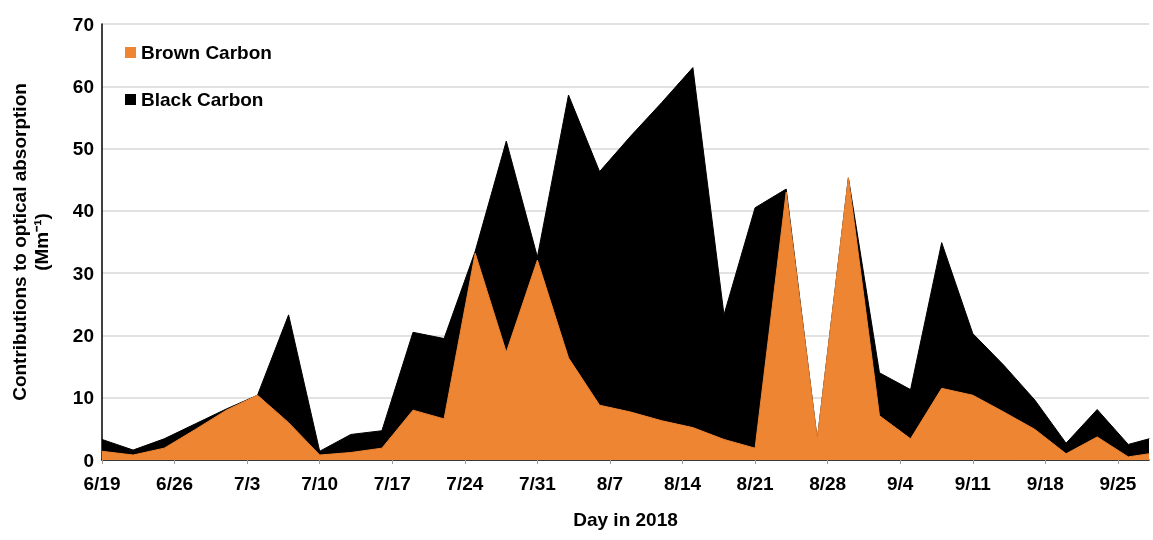  I want to click on y-tick-label: 40, so click(83, 211).